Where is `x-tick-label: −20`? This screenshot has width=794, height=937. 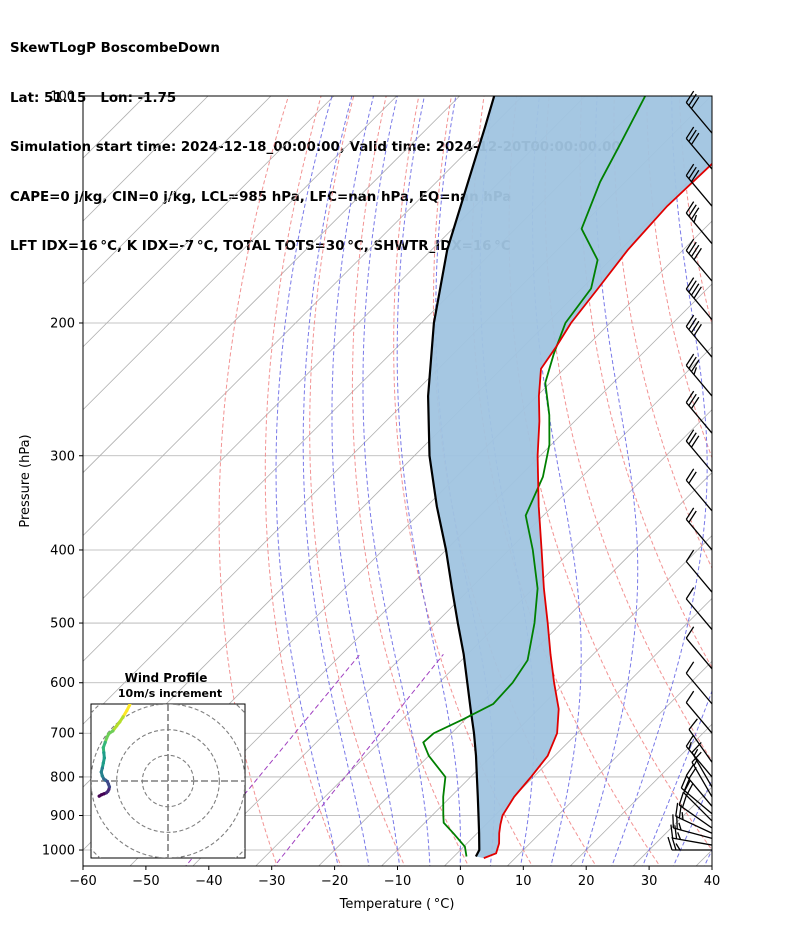 x-tick-label: −20 is located at coordinates (334, 881).